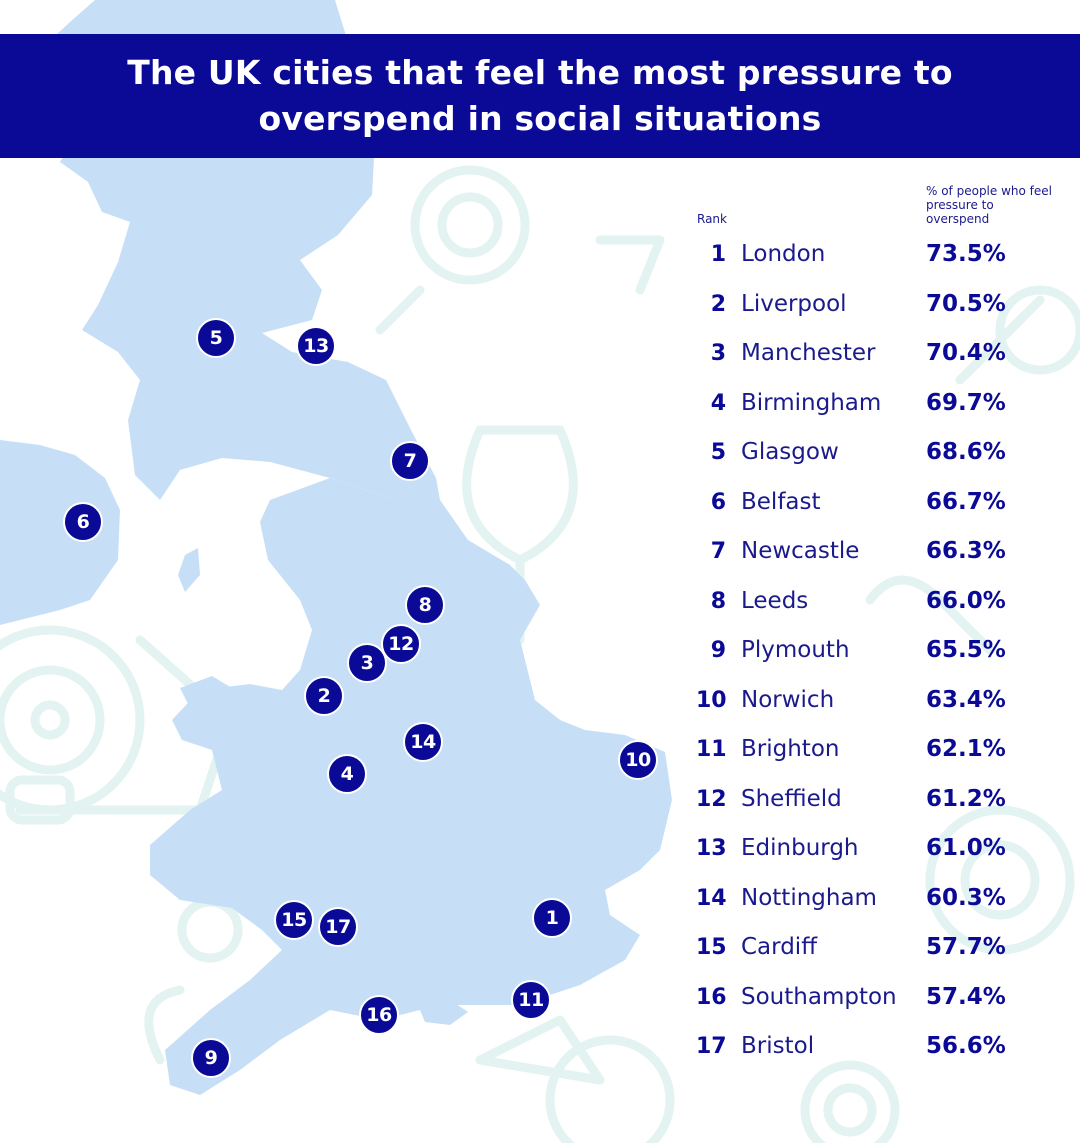 This screenshot has width=1080, height=1143. What do you see at coordinates (410, 461) in the screenshot?
I see `marker-newcastle: 7` at bounding box center [410, 461].